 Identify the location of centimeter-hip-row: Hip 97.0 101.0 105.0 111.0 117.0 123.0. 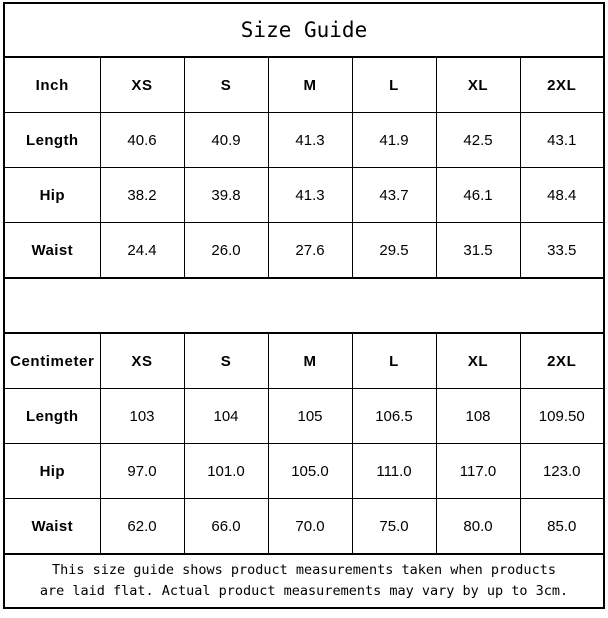
(304, 471).